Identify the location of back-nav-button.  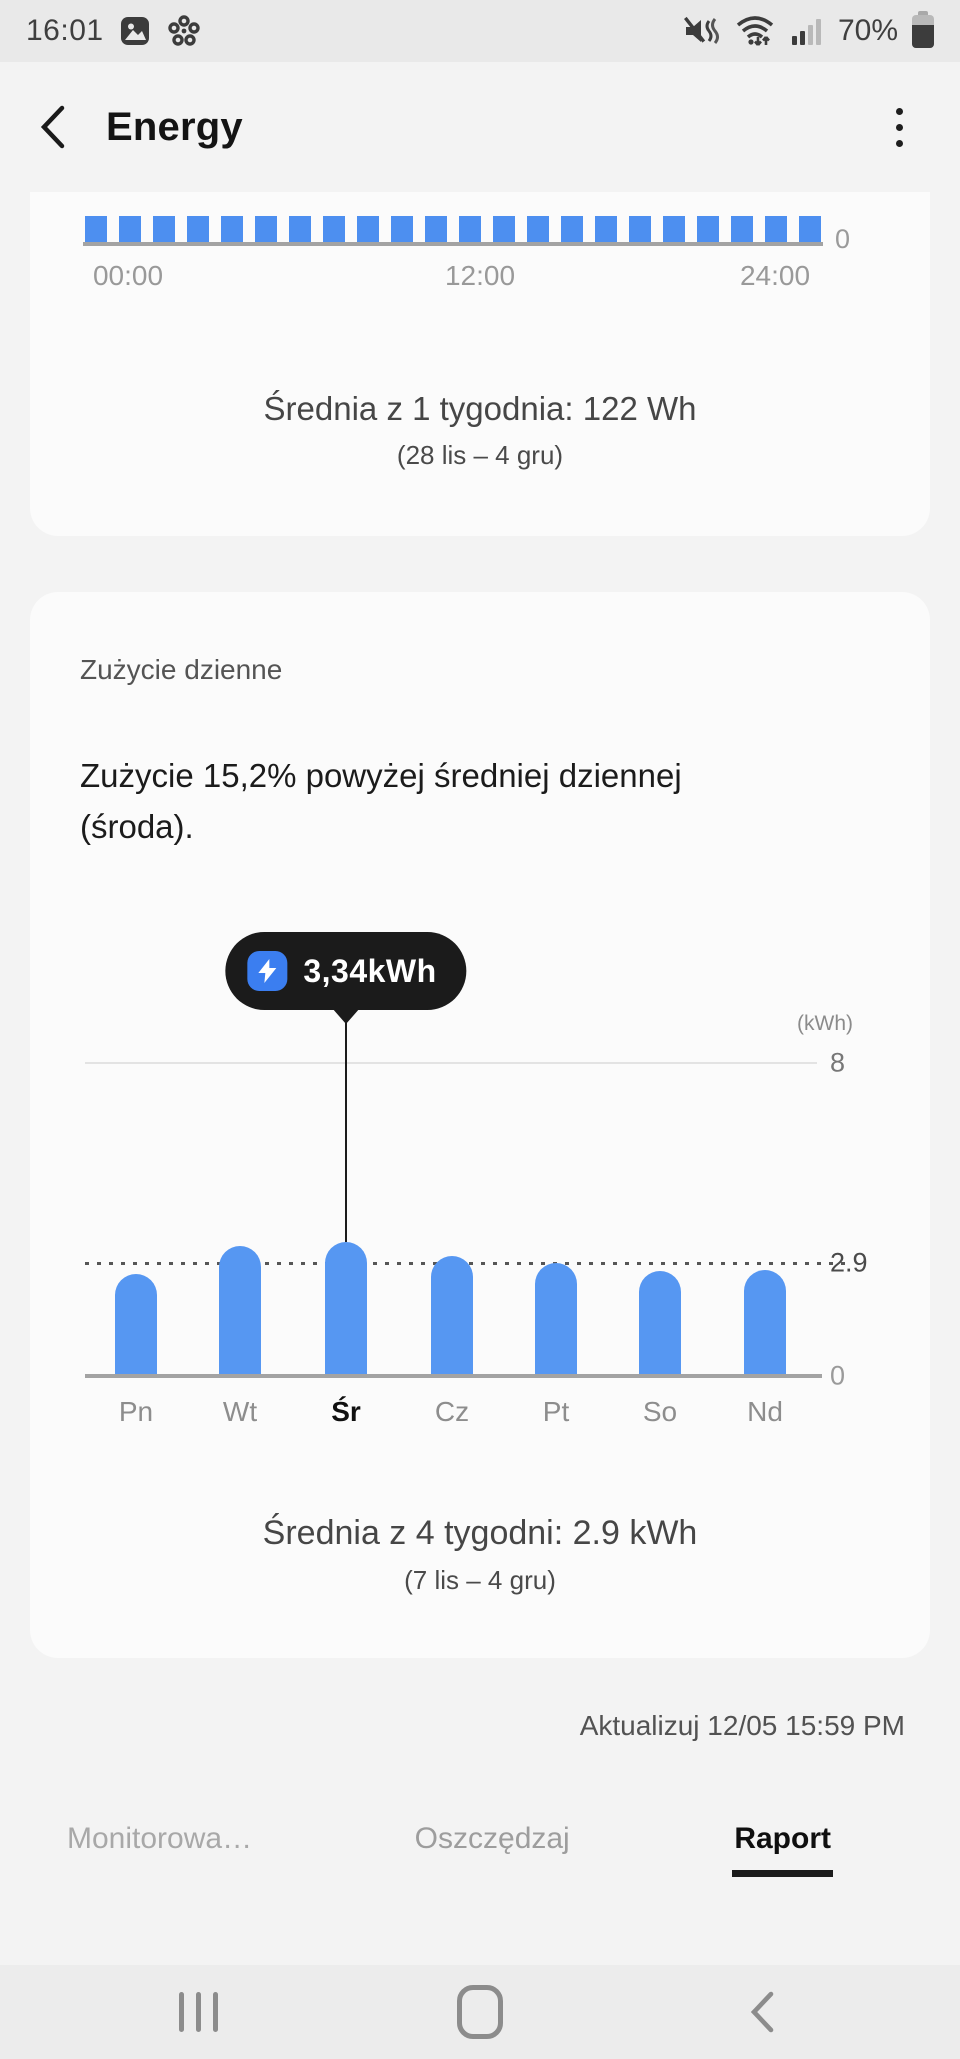
(762, 2012).